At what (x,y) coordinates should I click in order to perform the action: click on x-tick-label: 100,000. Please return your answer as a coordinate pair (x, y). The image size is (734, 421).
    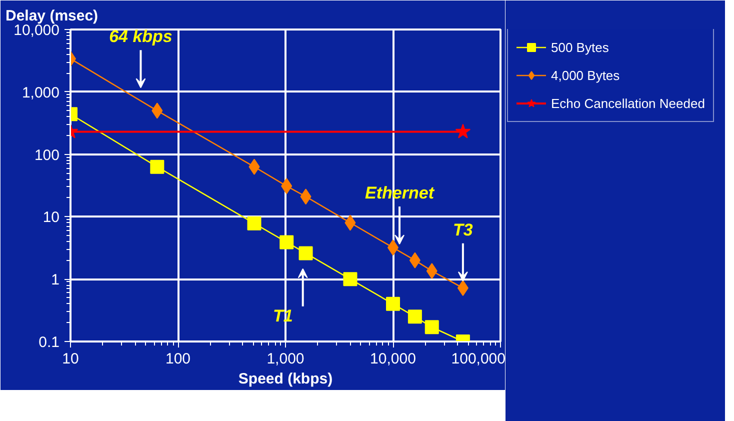
    Looking at the image, I should click on (478, 359).